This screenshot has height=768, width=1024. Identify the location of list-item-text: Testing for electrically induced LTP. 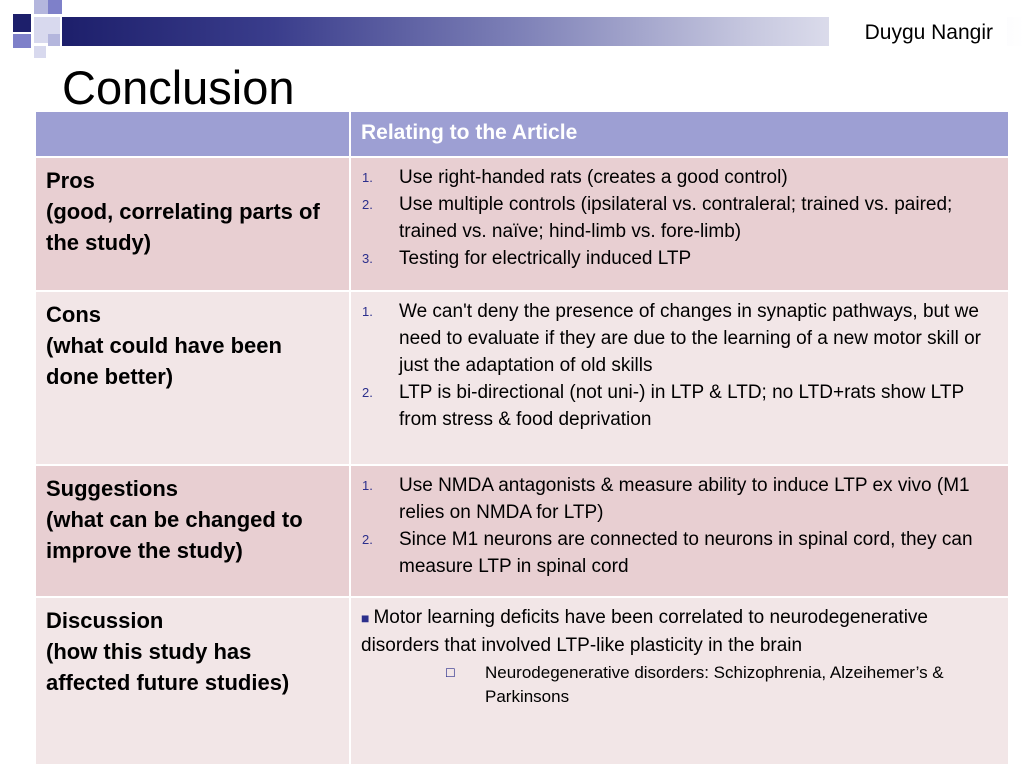
(545, 258).